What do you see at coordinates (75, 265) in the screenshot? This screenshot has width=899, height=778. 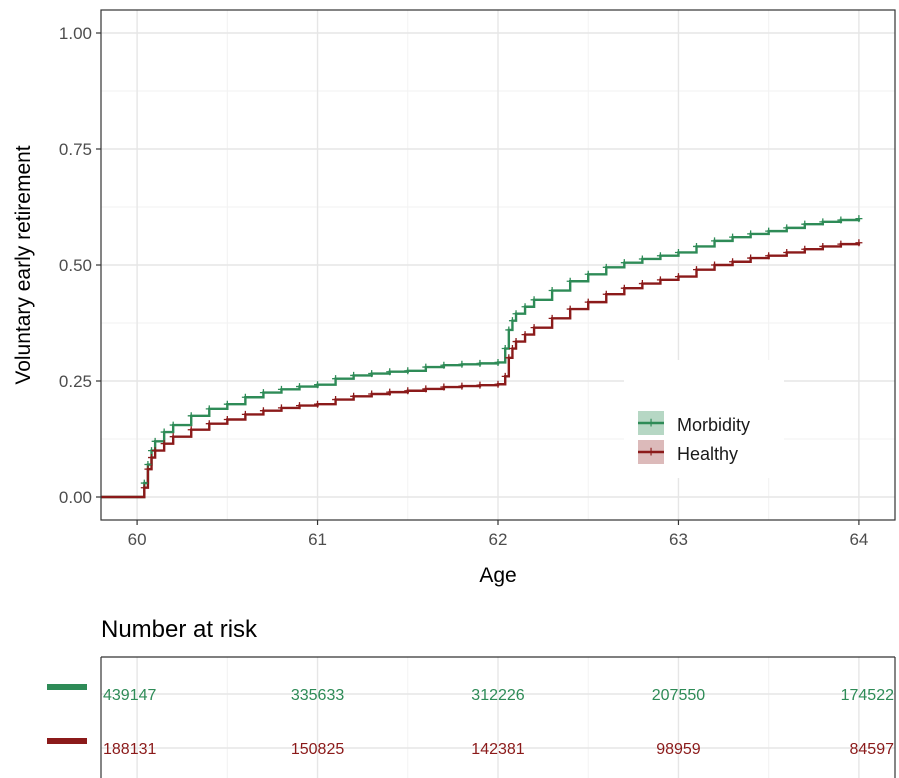 I see `y-tick-label: 0.50` at bounding box center [75, 265].